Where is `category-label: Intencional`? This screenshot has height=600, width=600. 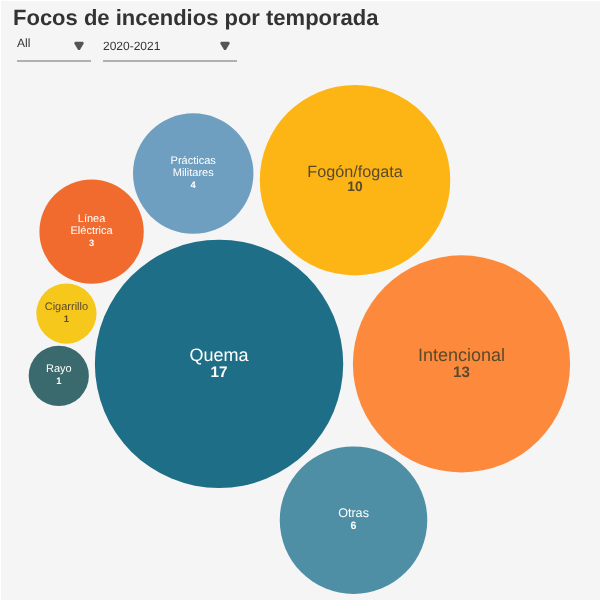 category-label: Intencional is located at coordinates (461, 354).